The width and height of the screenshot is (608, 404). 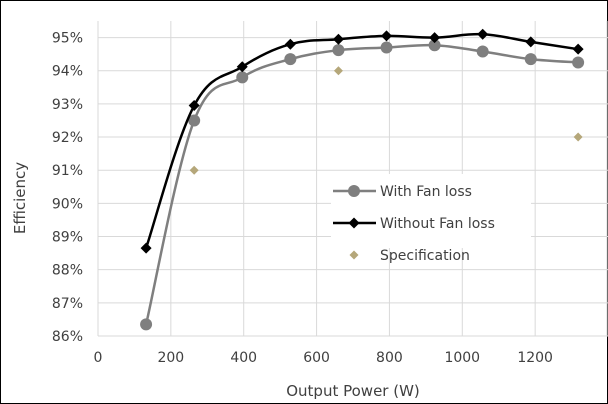 What do you see at coordinates (535, 358) in the screenshot?
I see `x-tick-label: 1200` at bounding box center [535, 358].